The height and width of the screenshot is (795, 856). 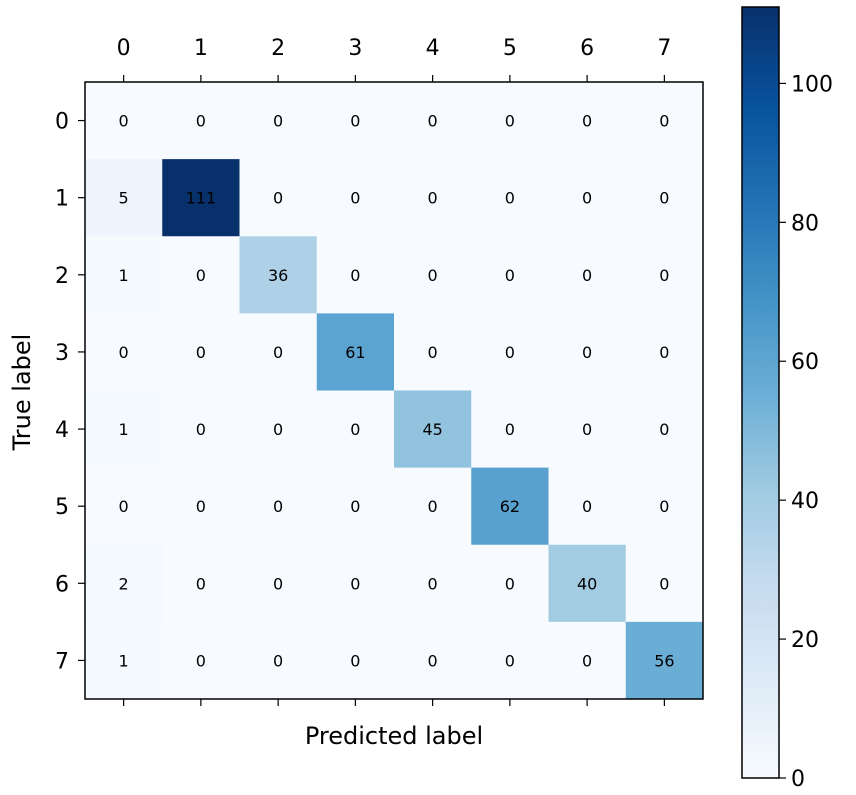 I want to click on x-tick-label: 2, so click(x=278, y=48).